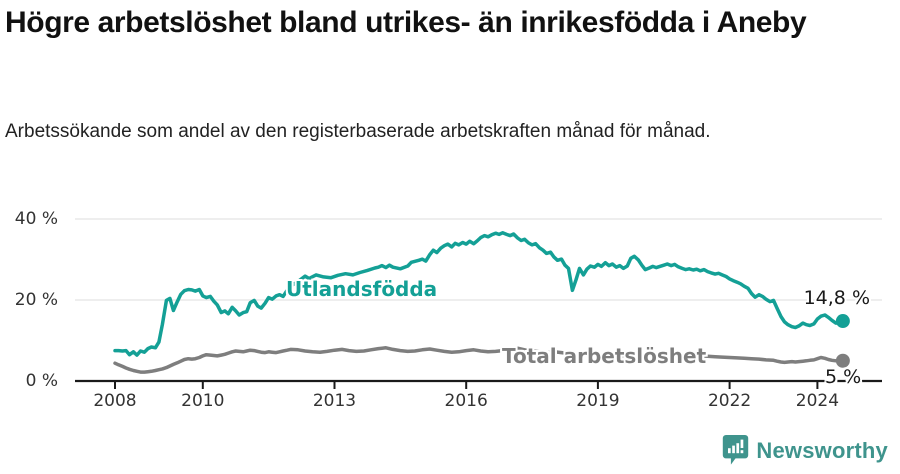  I want to click on end-dot-total, so click(842, 360).